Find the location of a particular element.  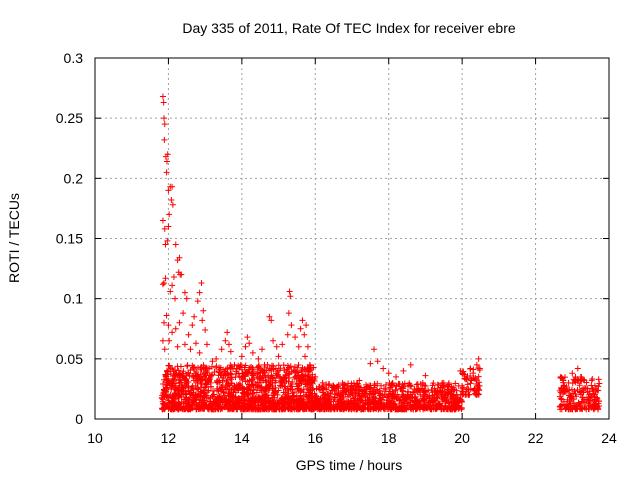

y-tick-label: 0.15 is located at coordinates (69, 239).